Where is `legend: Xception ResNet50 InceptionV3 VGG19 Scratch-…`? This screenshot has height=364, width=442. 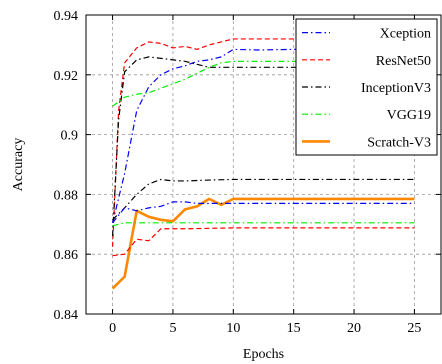 legend: Xception ResNet50 InceptionV3 VGG19 Scratch-… is located at coordinates (366, 87).